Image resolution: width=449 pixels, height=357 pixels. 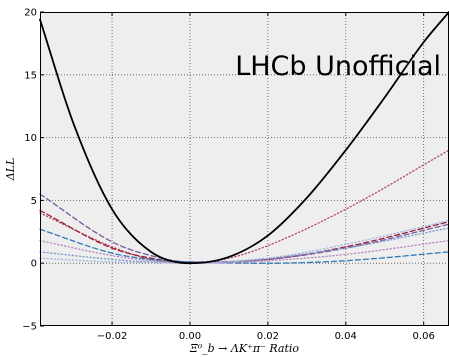 What do you see at coordinates (34, 264) in the screenshot?
I see `y-tick-label: 0` at bounding box center [34, 264].